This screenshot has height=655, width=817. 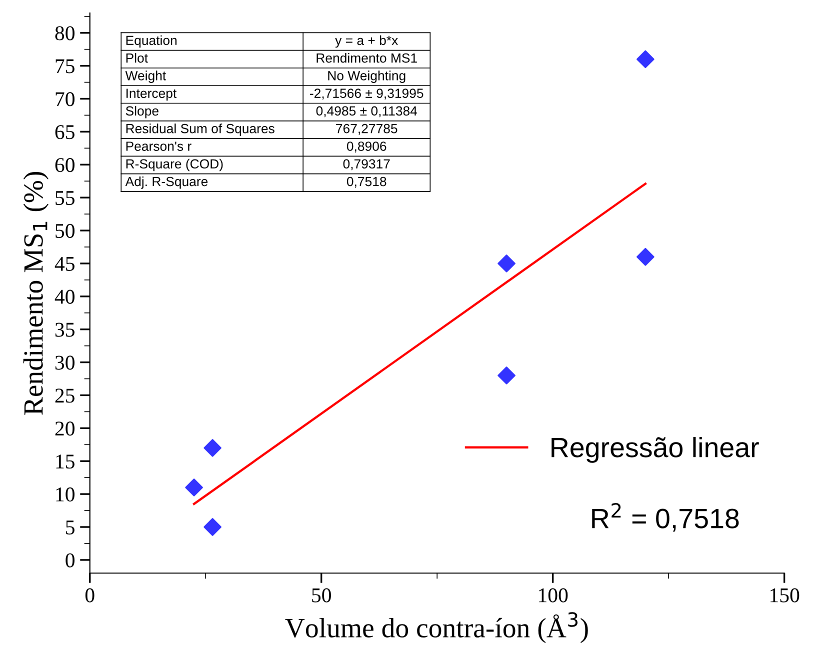 I want to click on y-tick-label: 65, so click(x=64, y=132).